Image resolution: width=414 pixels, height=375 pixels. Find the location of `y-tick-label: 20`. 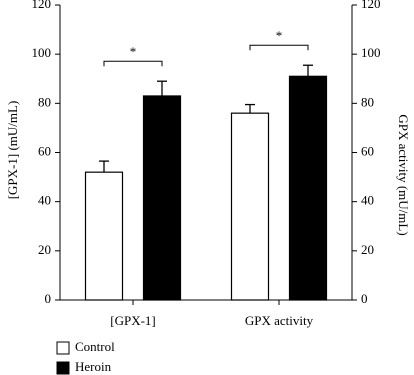

y-tick-label: 20 is located at coordinates (44, 249).